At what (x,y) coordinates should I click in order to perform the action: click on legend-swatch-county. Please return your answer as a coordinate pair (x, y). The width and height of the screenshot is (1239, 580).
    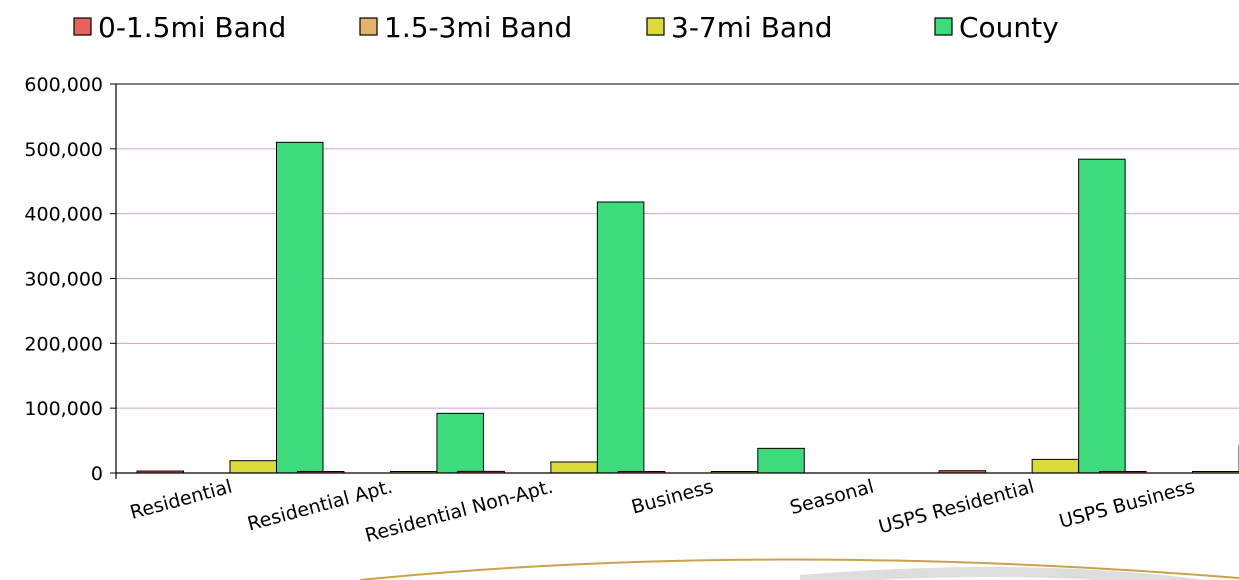
    Looking at the image, I should click on (943, 26).